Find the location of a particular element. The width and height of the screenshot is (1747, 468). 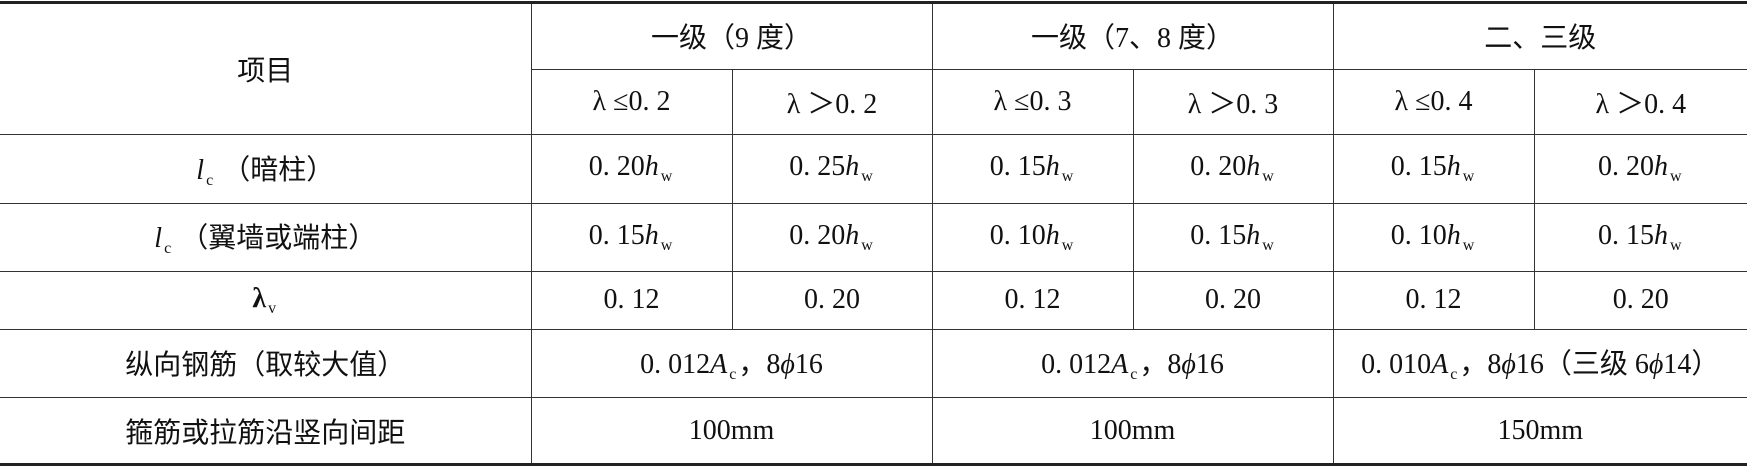

text-run: 0. 25 is located at coordinates (817, 167).